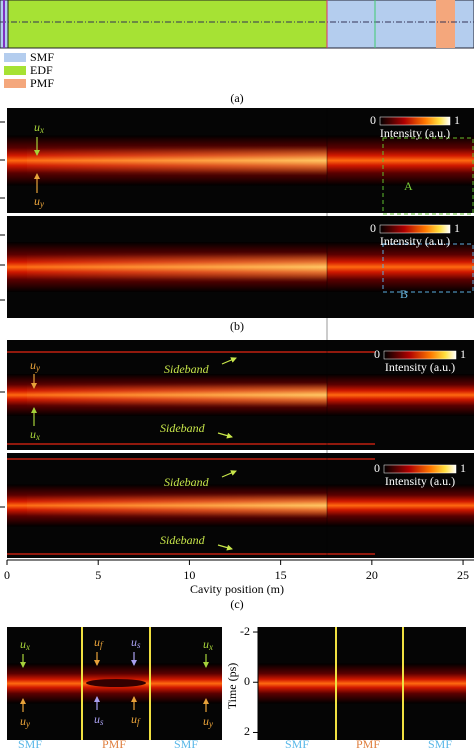 Image resolution: width=474 pixels, height=756 pixels. I want to click on axis-label: Cavity position (m), so click(237, 589).